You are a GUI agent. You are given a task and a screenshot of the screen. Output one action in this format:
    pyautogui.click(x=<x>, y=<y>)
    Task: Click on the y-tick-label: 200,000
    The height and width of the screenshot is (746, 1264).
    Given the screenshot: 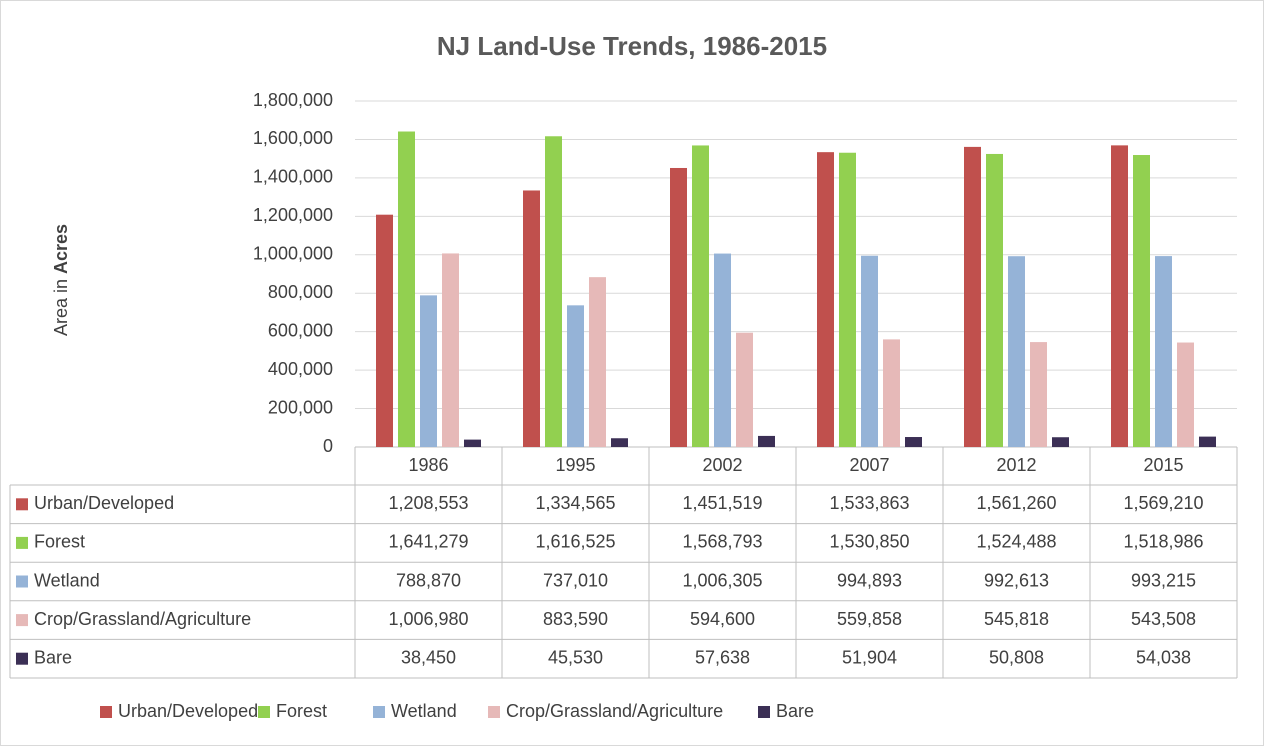 What is the action you would take?
    pyautogui.click(x=300, y=407)
    